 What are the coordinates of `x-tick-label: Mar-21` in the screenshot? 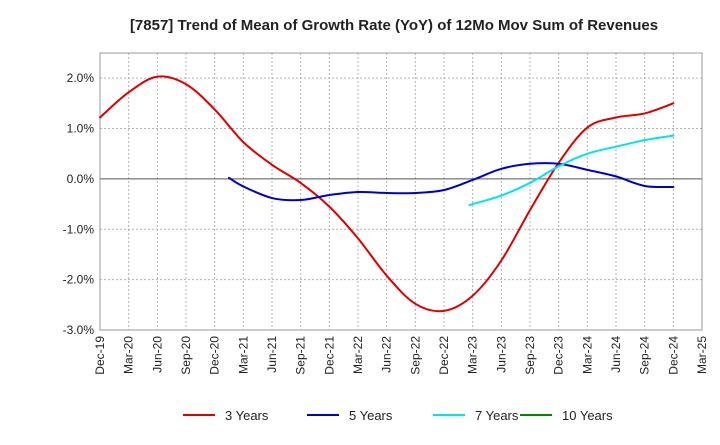 It's located at (243, 355).